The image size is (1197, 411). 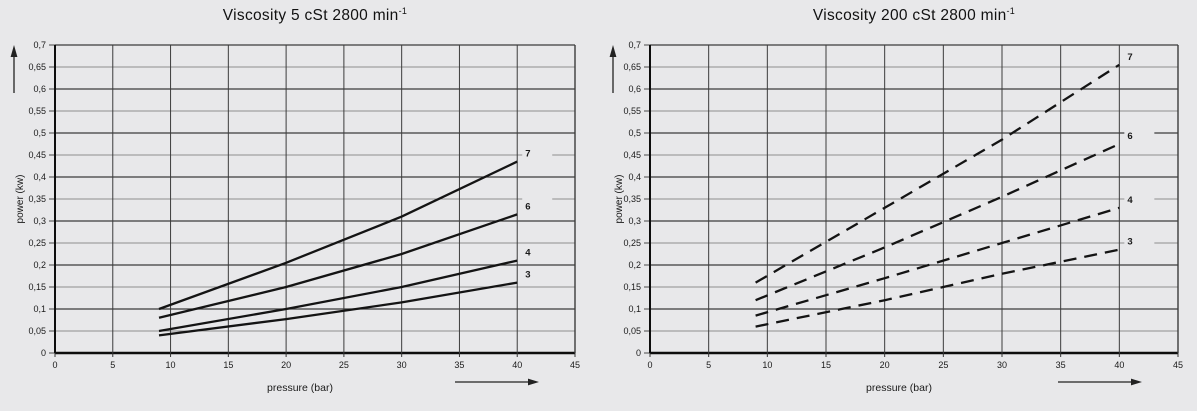 I want to click on chart-title: Viscosity 200 cSt 2800 min-1, so click(x=914, y=15).